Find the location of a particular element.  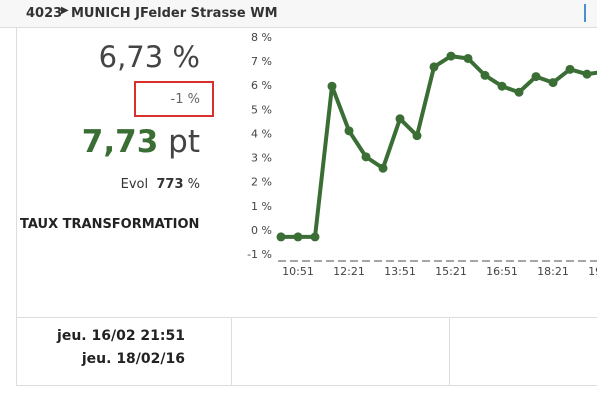

delta-box: -1 % is located at coordinates (174, 99).